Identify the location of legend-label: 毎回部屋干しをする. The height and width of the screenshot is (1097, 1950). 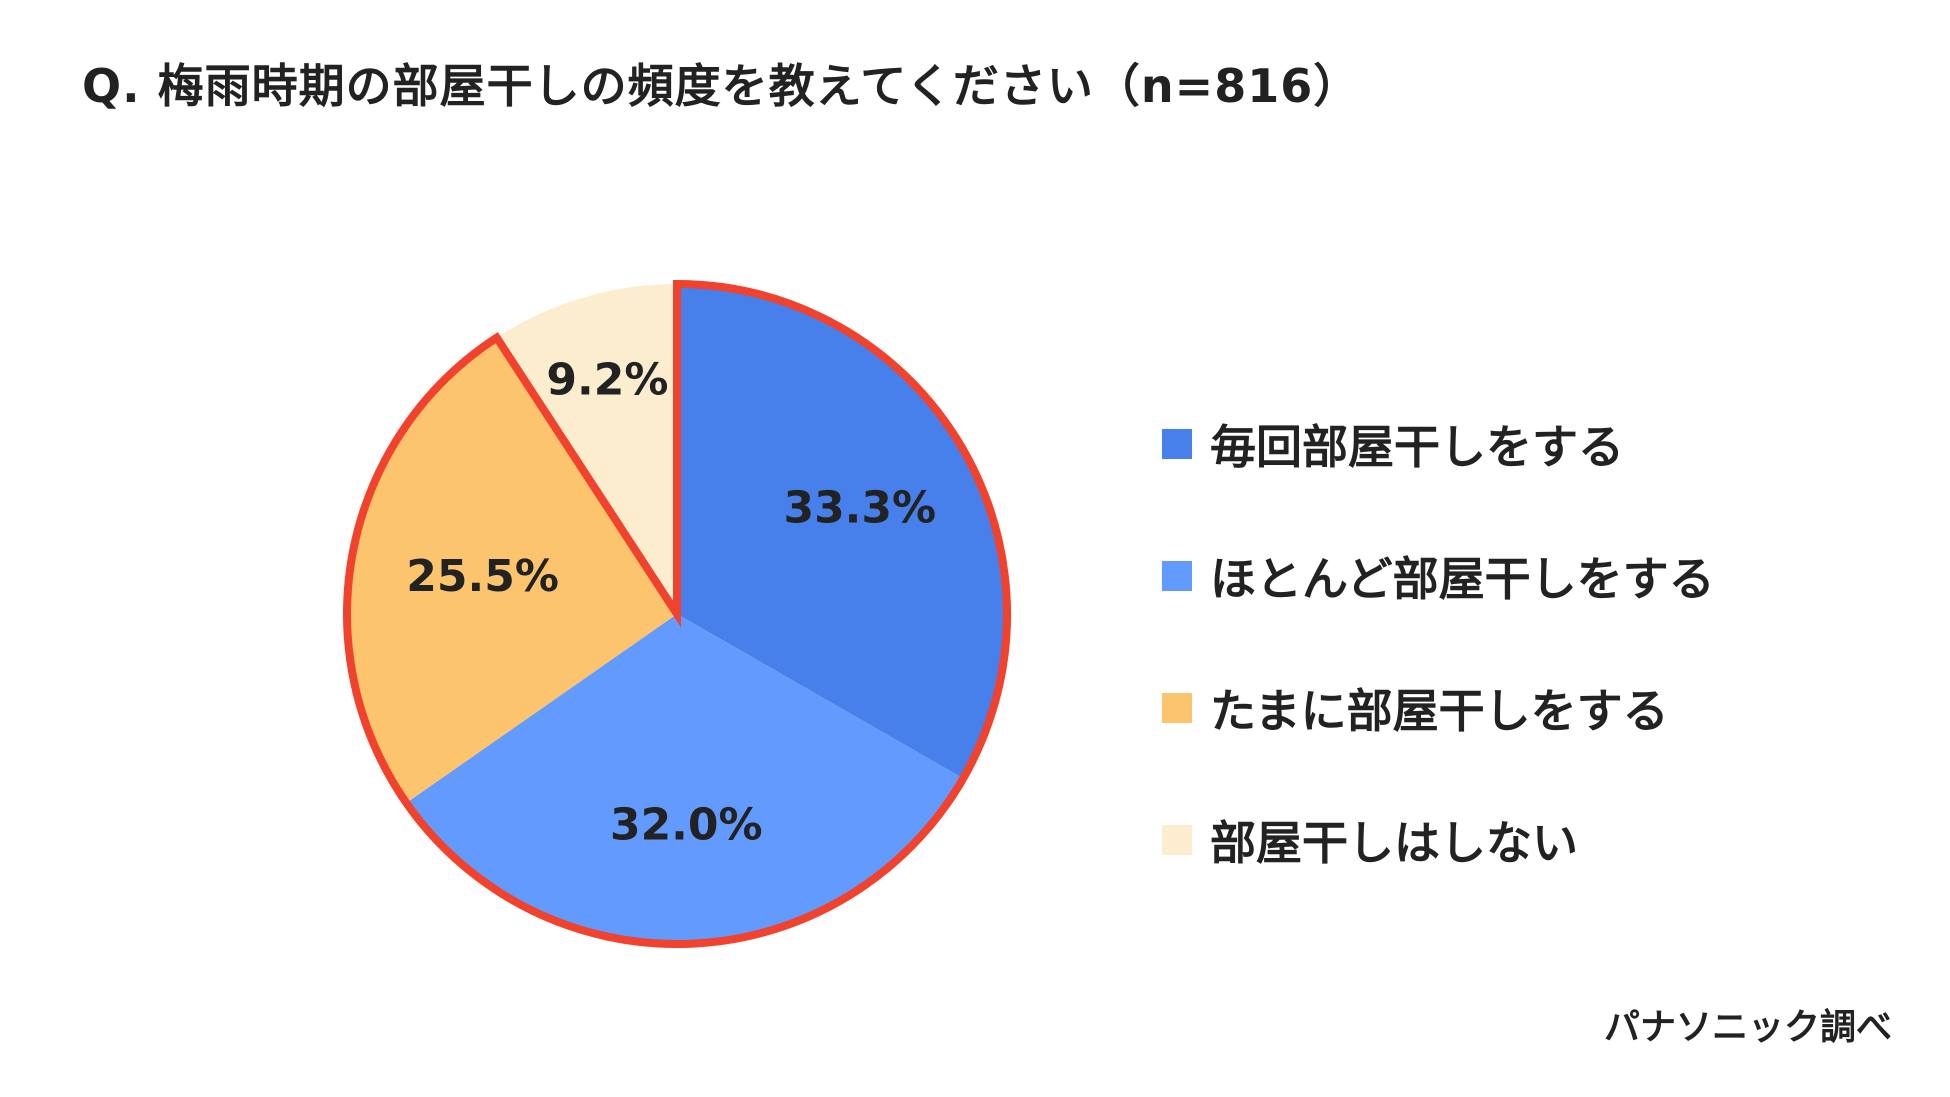
(1417, 447).